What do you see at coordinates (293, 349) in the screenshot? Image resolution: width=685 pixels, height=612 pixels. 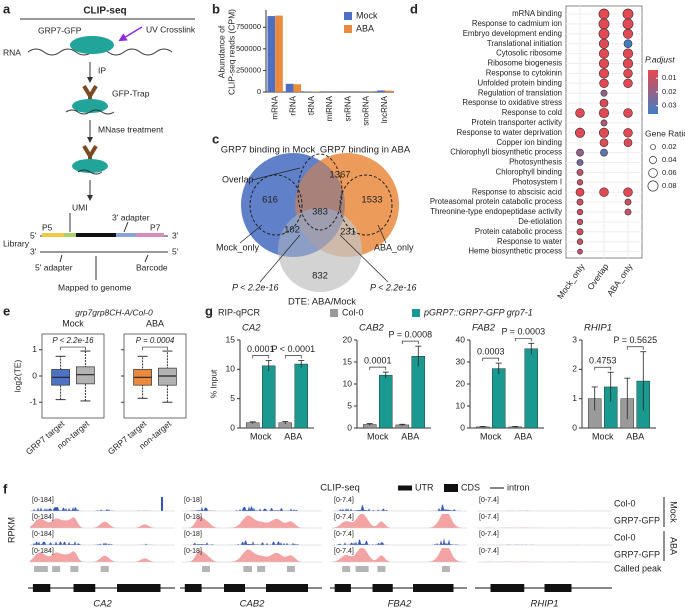 I see `p-value: P < 0.0001` at bounding box center [293, 349].